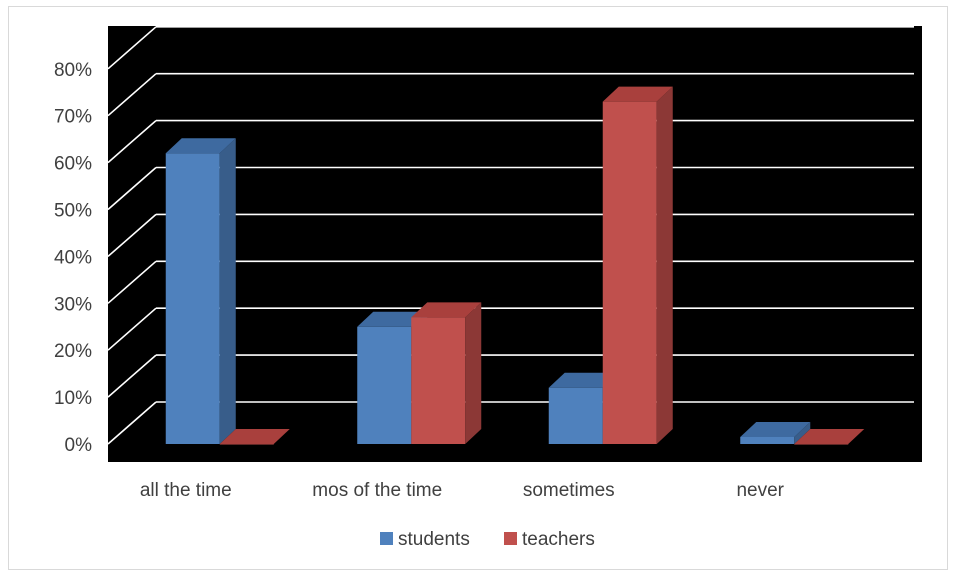  I want to click on y-tick-label: 70%, so click(73, 117).